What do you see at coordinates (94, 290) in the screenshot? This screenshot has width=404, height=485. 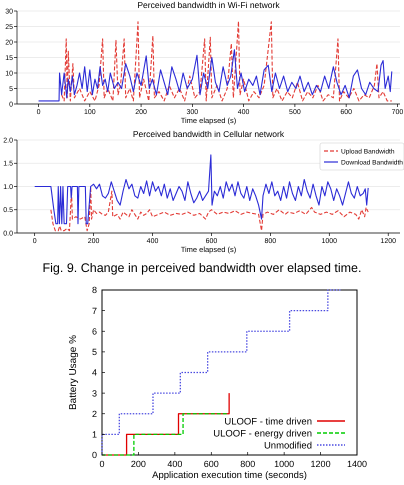 I see `y-tick-label: 8` at bounding box center [94, 290].